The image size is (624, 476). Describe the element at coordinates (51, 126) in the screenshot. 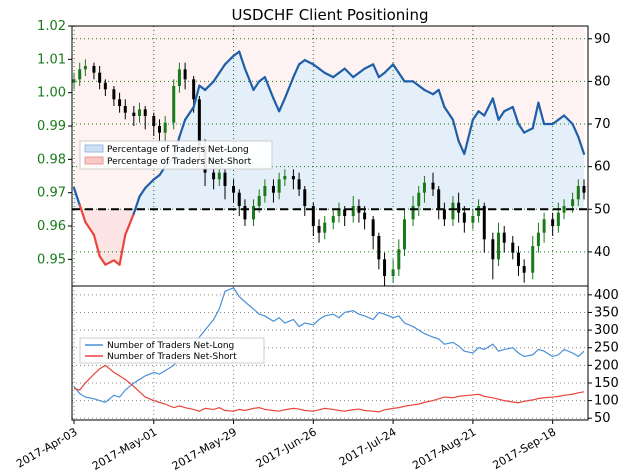

I see `left-tick-label-3: 0.99` at that location.